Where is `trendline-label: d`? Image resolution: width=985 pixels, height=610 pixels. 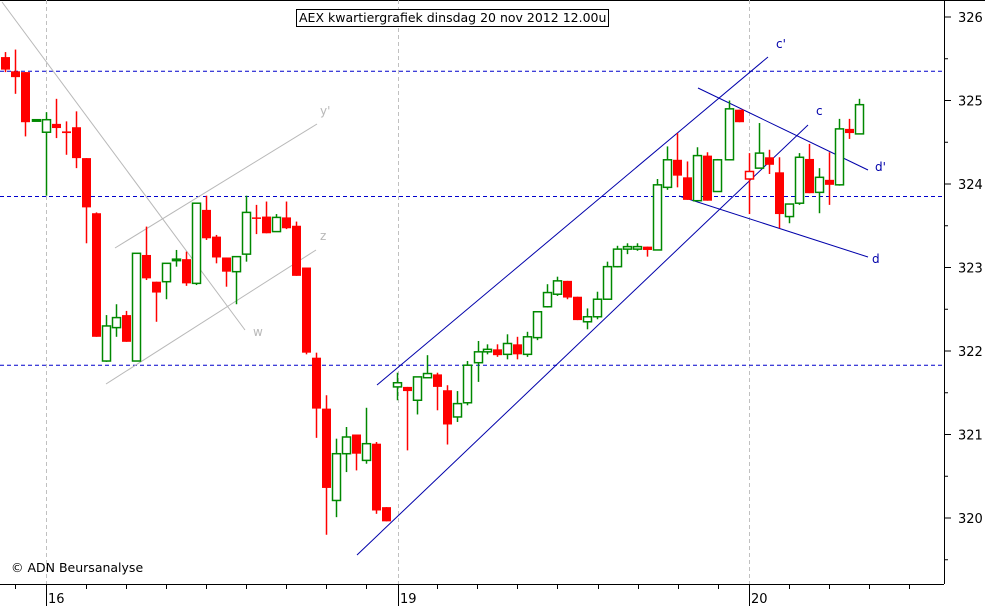
trendline-label: d is located at coordinates (876, 259).